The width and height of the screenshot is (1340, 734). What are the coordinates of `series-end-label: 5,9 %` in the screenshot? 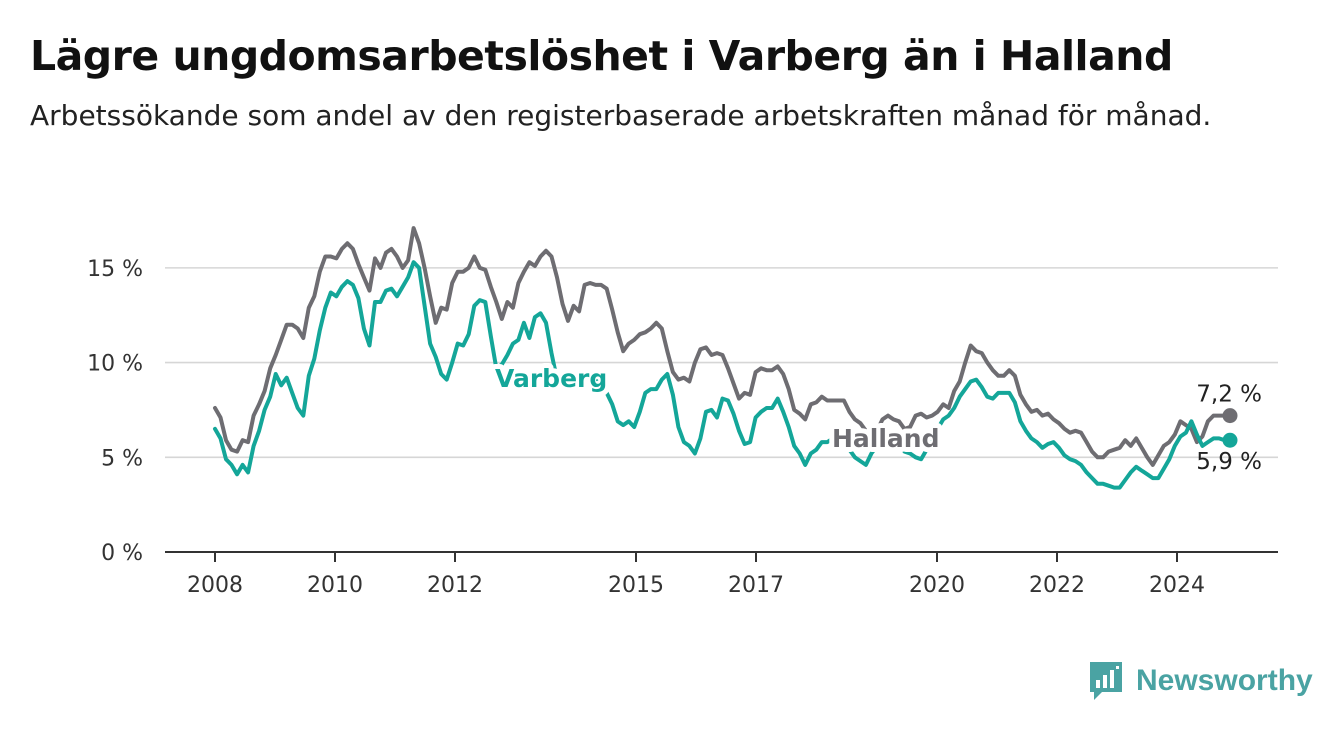 It's located at (1229, 462).